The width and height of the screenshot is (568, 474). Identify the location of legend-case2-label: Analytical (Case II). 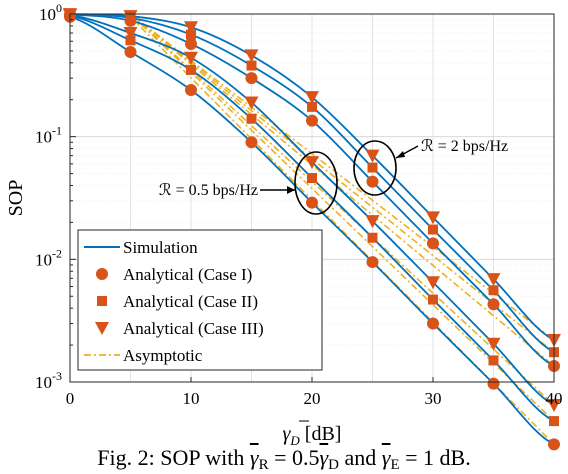
(190, 301).